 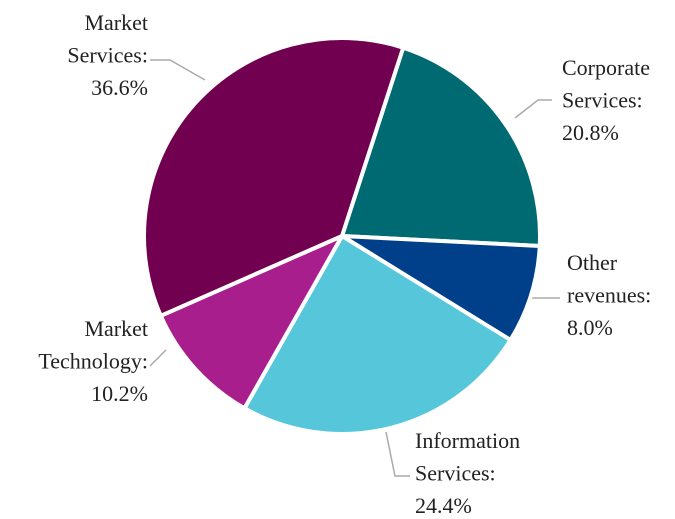 What do you see at coordinates (592, 262) in the screenshot?
I see `label-line: Other` at bounding box center [592, 262].